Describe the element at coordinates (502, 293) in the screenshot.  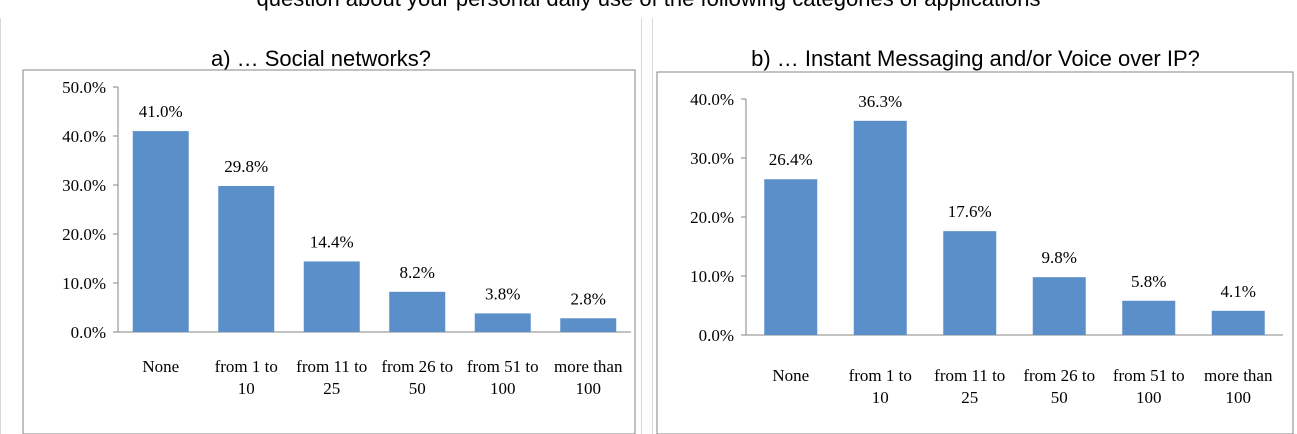
I see `data-label: 3.8%` at that location.